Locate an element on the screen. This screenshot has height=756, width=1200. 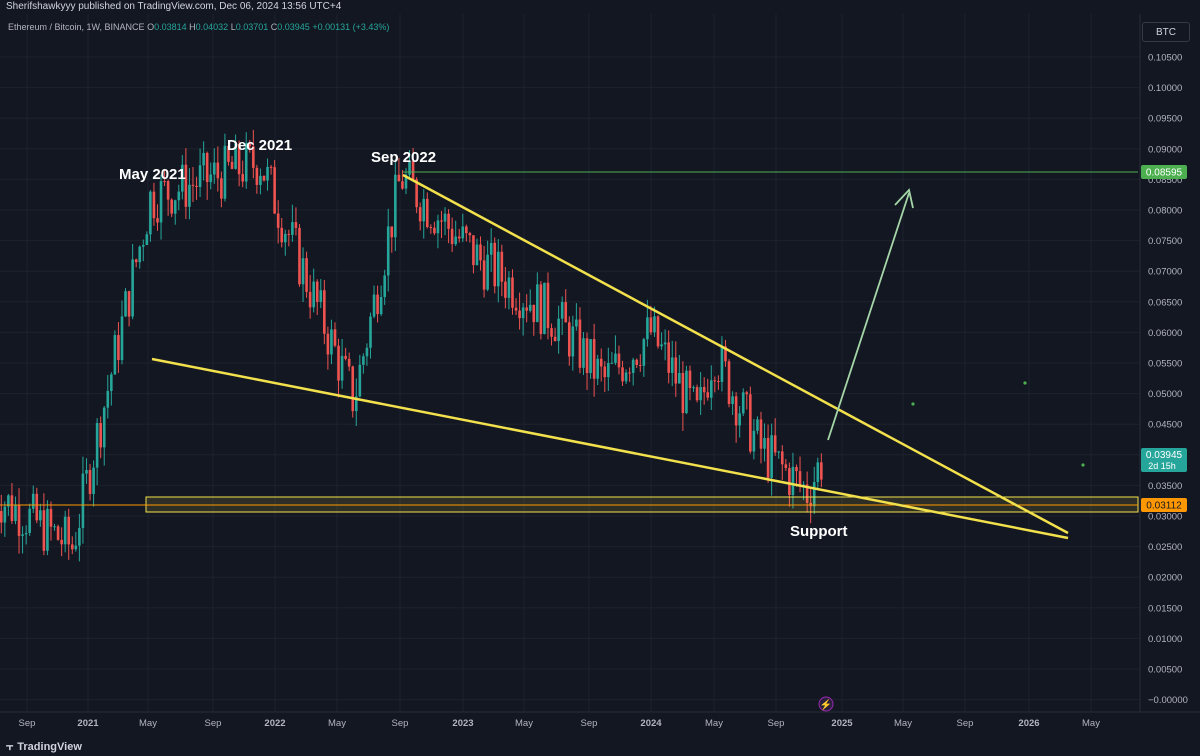
x-tick-label: 2023 is located at coordinates (462, 723).